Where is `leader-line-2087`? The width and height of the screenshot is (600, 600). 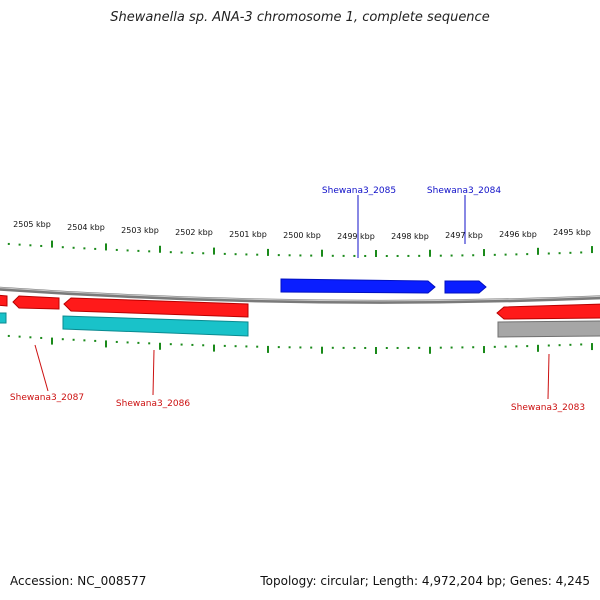 leader-line-2087 is located at coordinates (41, 368).